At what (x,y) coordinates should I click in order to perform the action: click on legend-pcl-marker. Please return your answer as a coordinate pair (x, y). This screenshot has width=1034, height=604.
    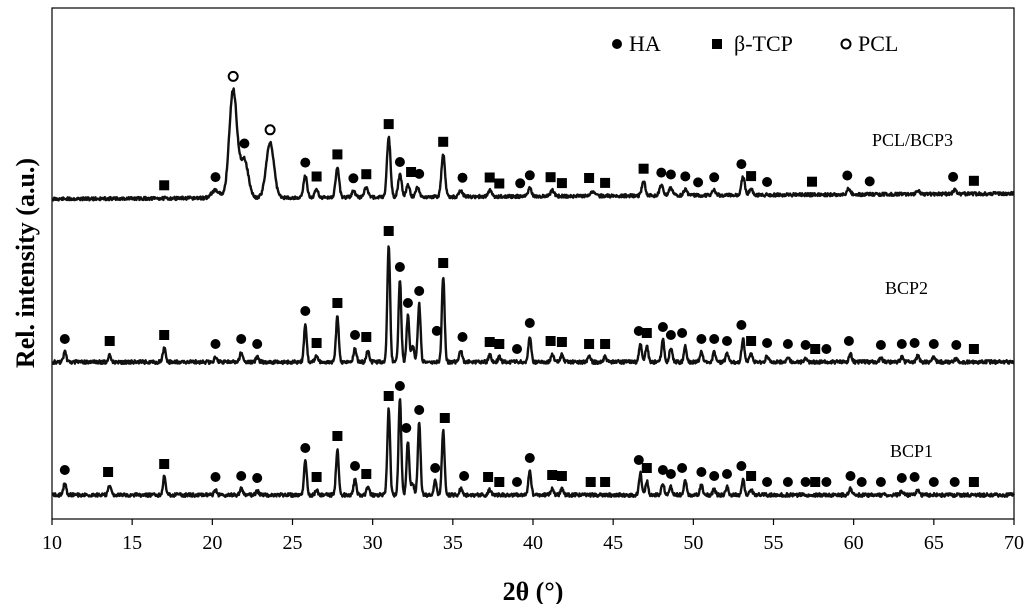
    Looking at the image, I should click on (846, 44).